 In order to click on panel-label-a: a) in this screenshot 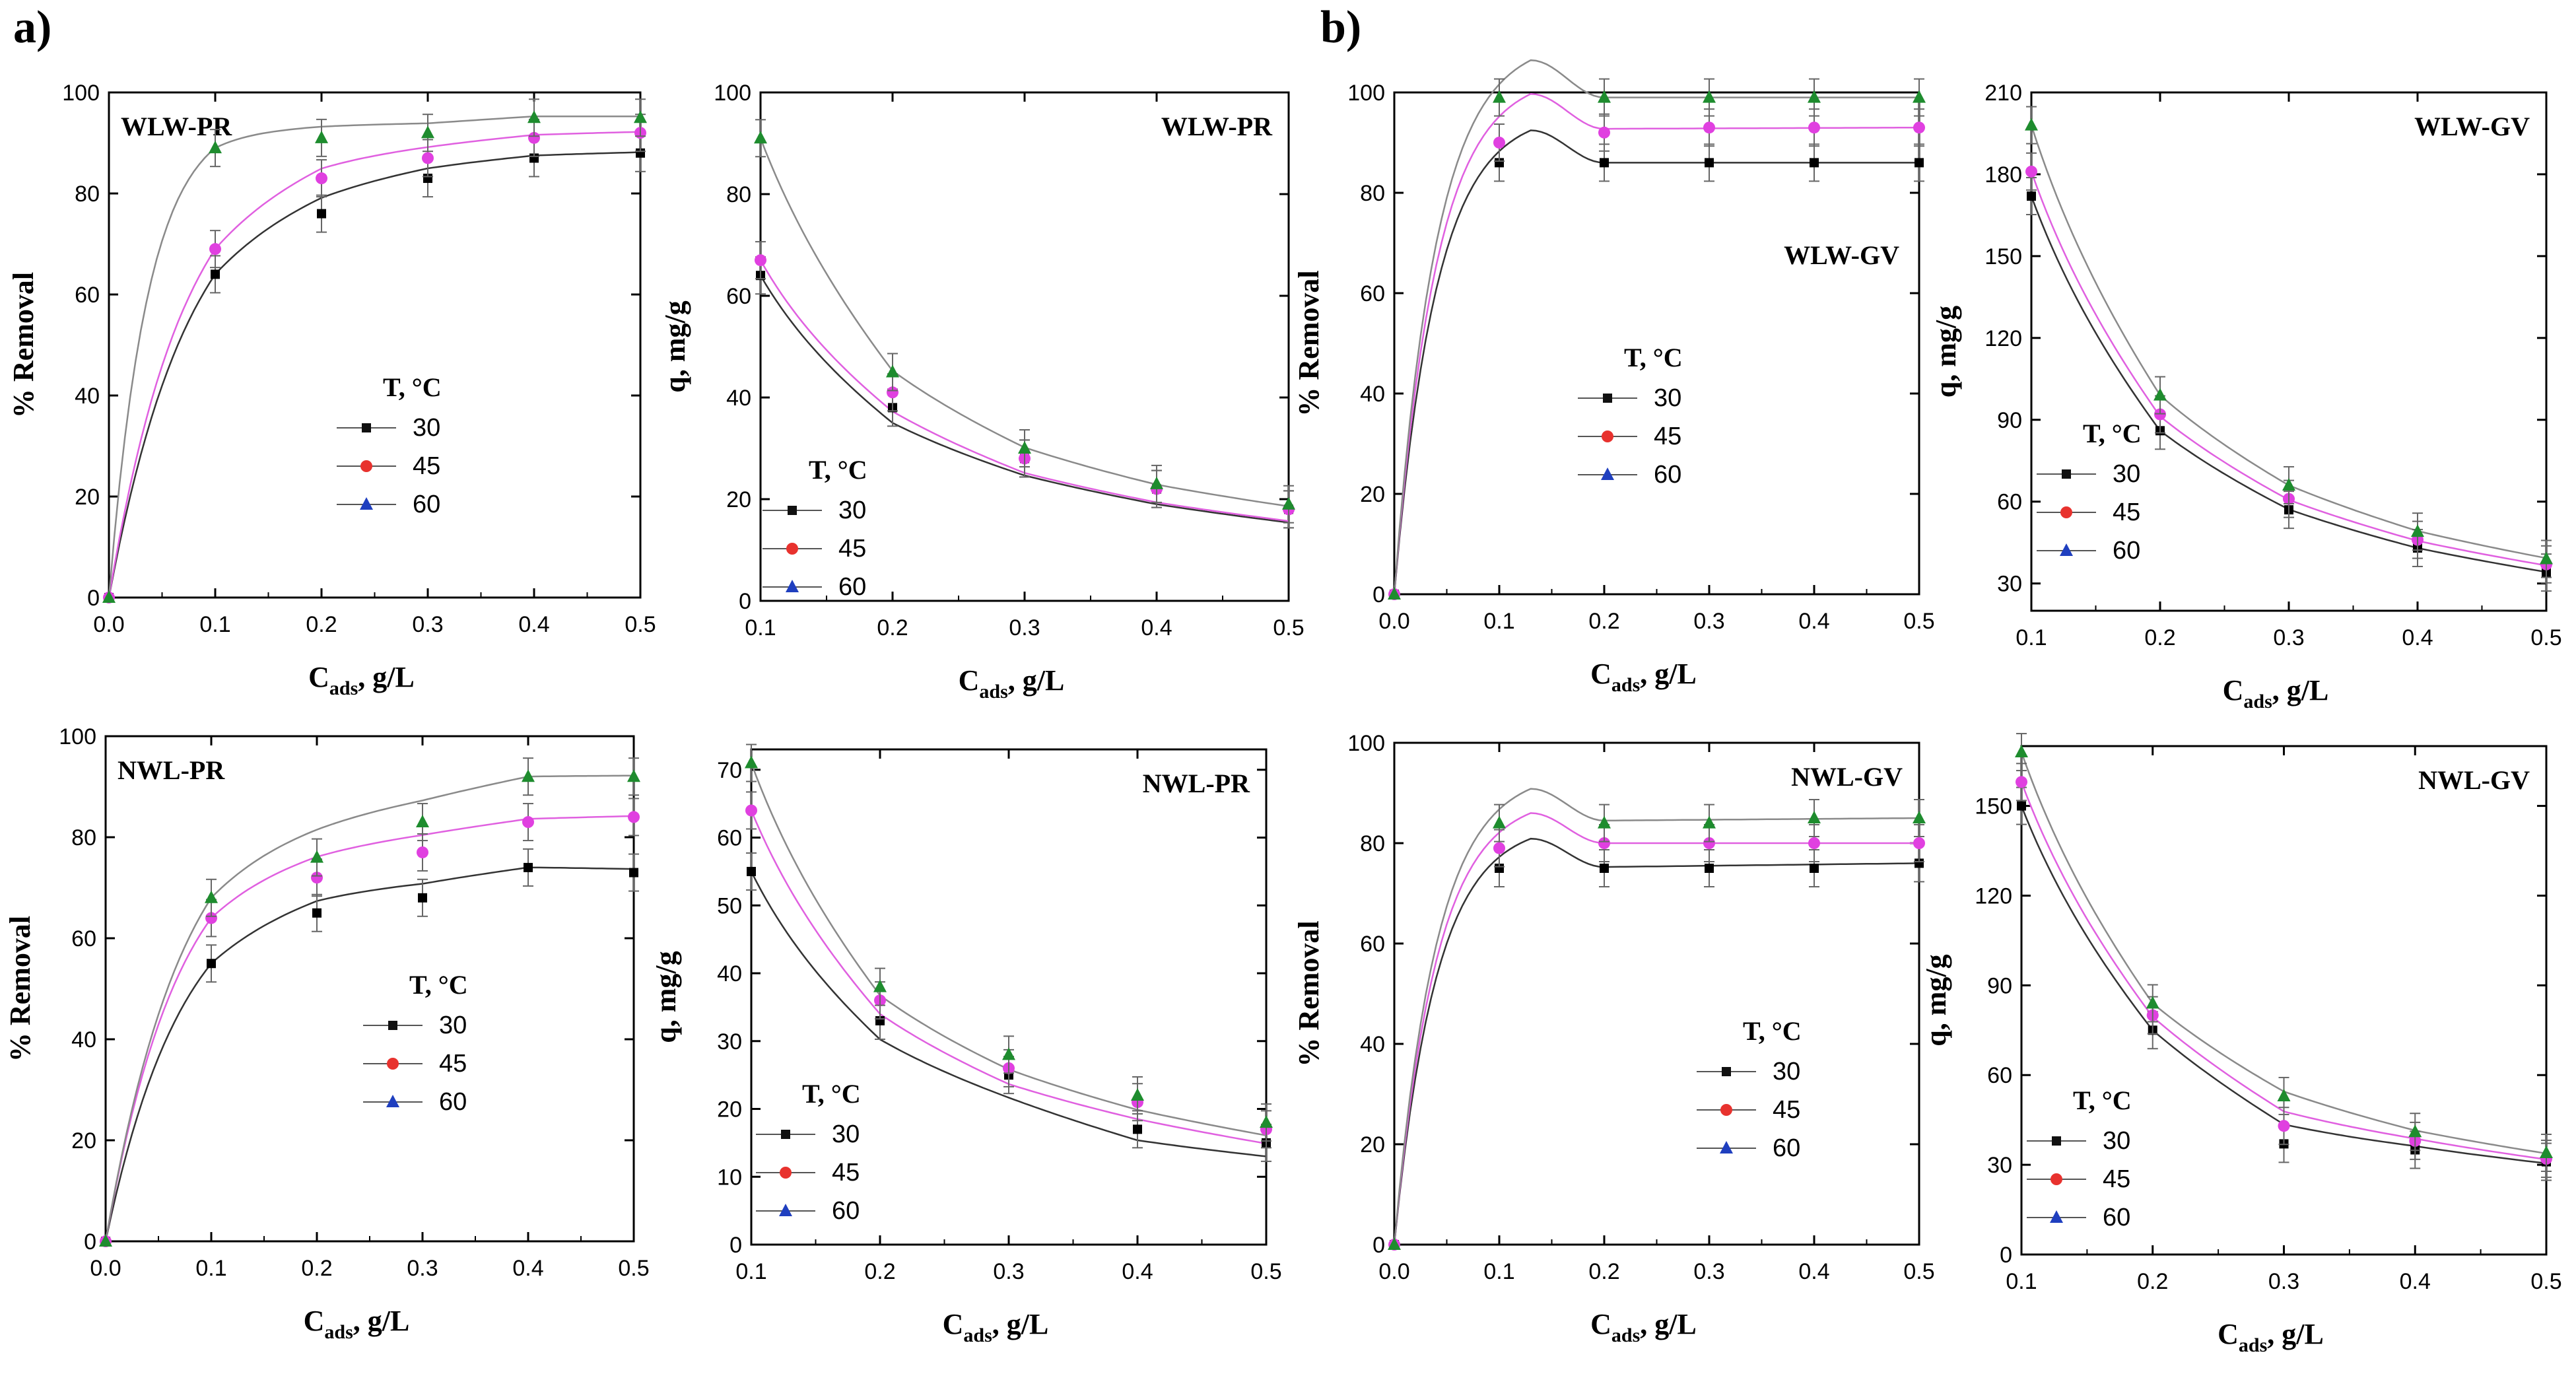, I will do `click(32, 27)`.